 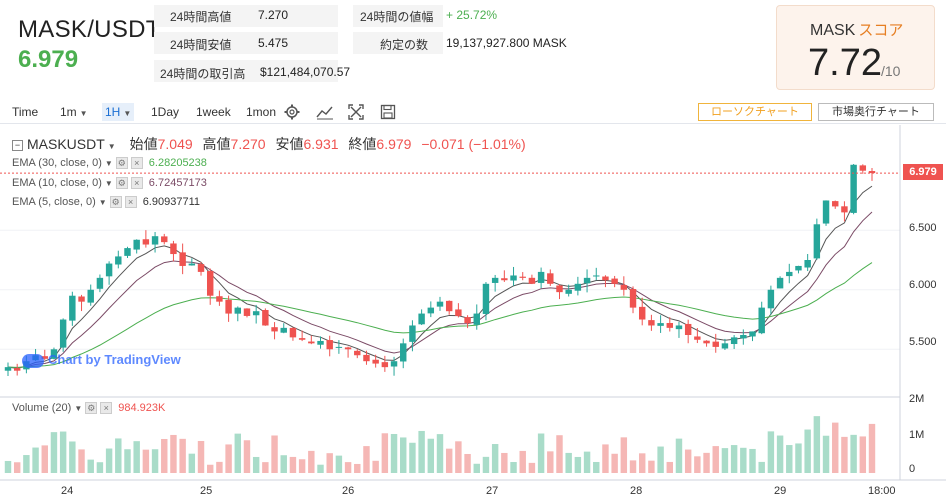 What do you see at coordinates (881, 30) in the screenshot?
I see `score-suffix: スコア` at bounding box center [881, 30].